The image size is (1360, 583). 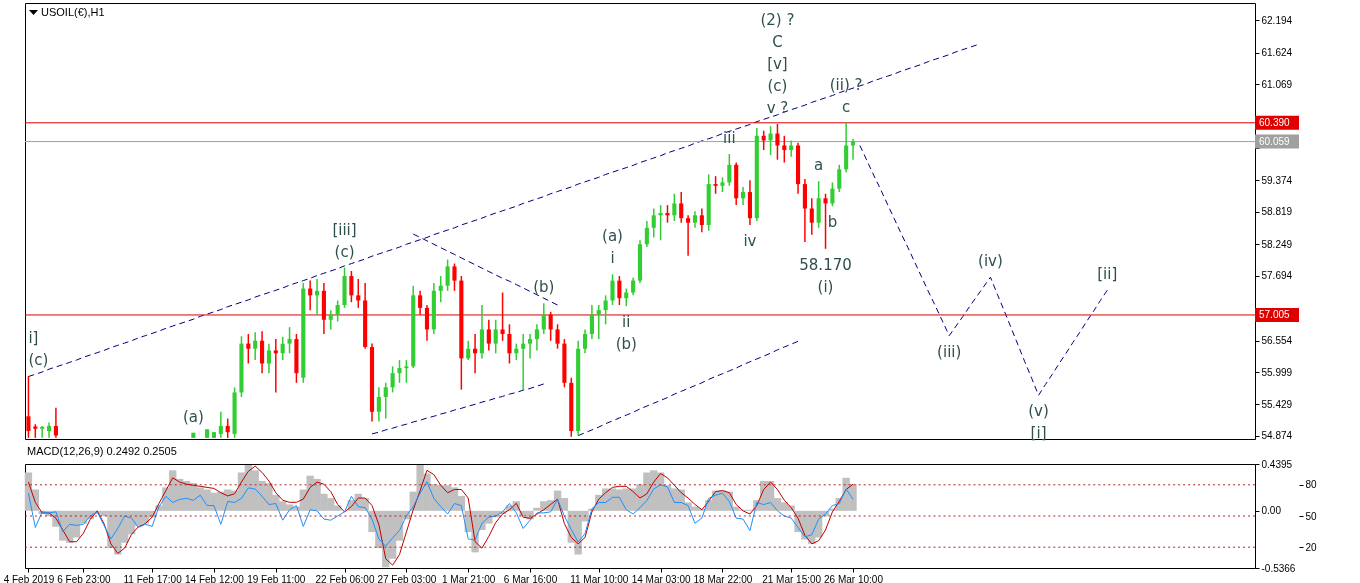 I want to click on annotation: (ii) ?, so click(x=846, y=84).